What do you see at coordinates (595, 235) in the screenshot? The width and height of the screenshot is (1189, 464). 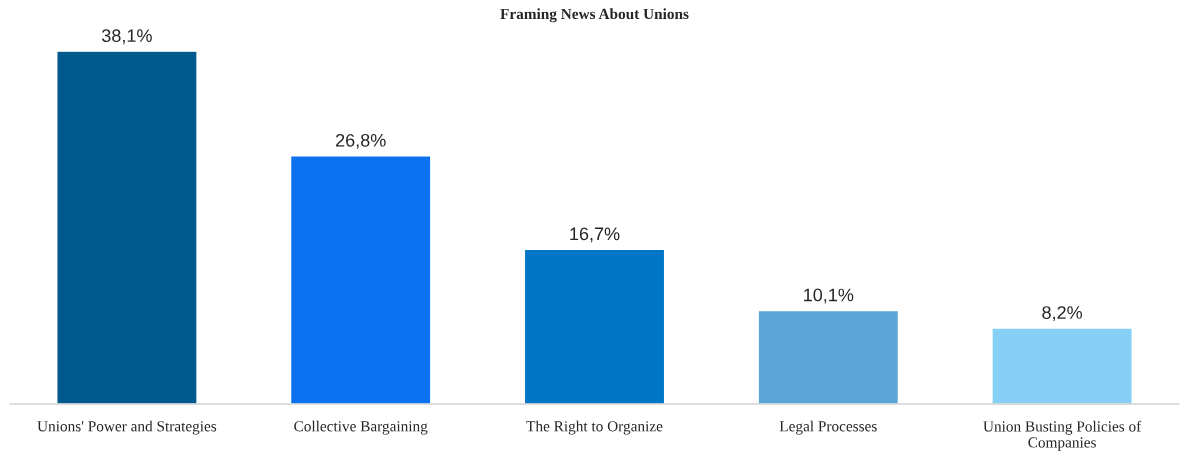 I see `data-label: 16,7%` at bounding box center [595, 235].